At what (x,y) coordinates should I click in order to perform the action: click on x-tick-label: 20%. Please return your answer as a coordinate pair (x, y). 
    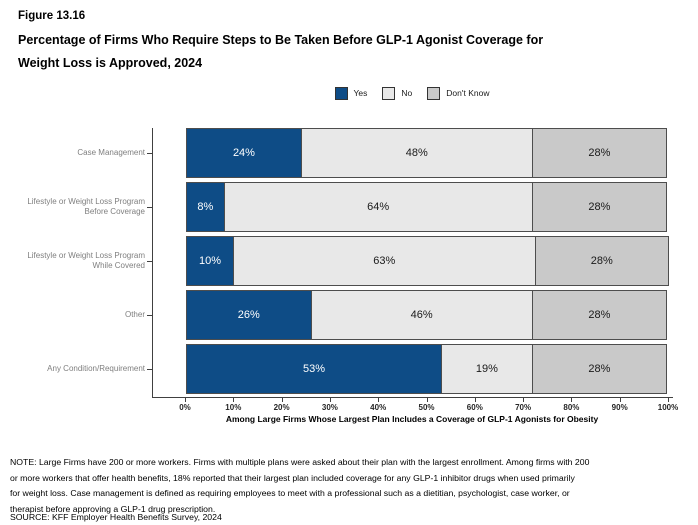
    Looking at the image, I should click on (281, 407).